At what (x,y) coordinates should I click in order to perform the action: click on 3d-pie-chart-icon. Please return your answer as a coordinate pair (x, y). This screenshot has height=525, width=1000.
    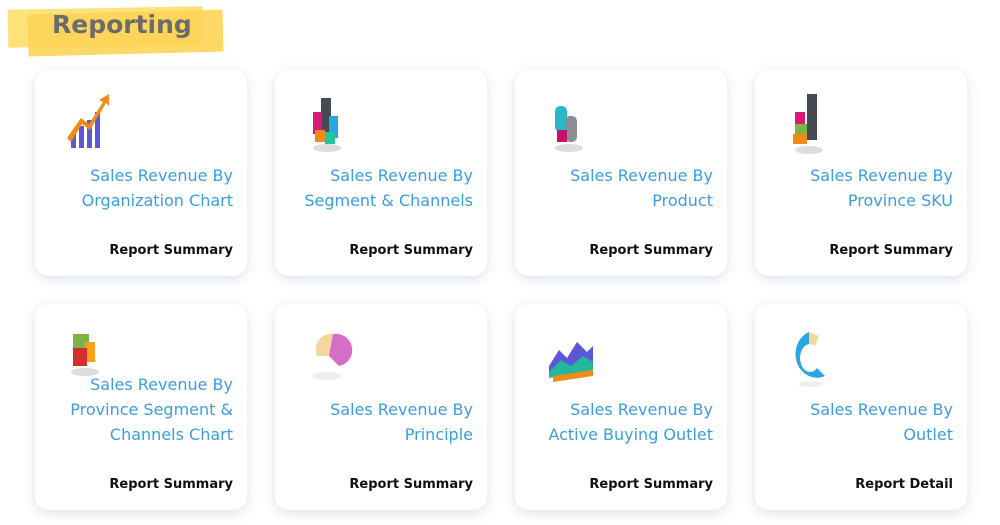
    Looking at the image, I should click on (330, 359).